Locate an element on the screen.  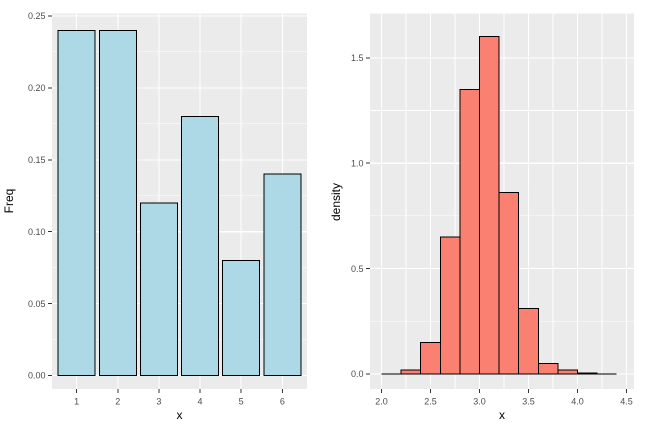
x-axis-tick-label: 5 is located at coordinates (241, 402).